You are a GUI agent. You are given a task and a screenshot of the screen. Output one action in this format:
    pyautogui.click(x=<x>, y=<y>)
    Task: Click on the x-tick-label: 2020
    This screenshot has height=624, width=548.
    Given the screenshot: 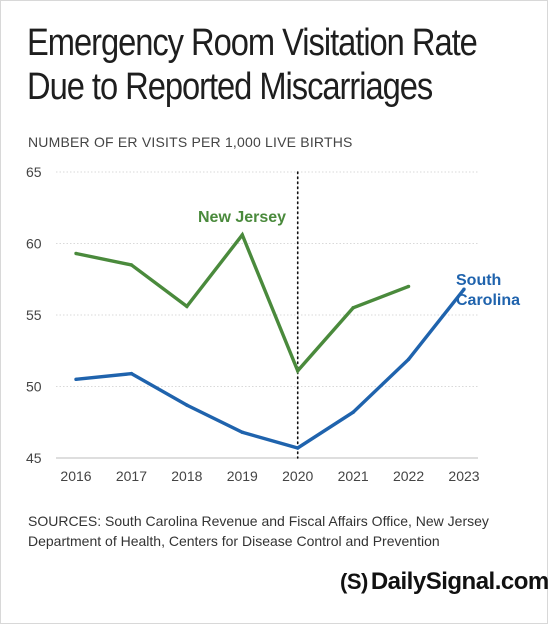 What is the action you would take?
    pyautogui.click(x=297, y=476)
    